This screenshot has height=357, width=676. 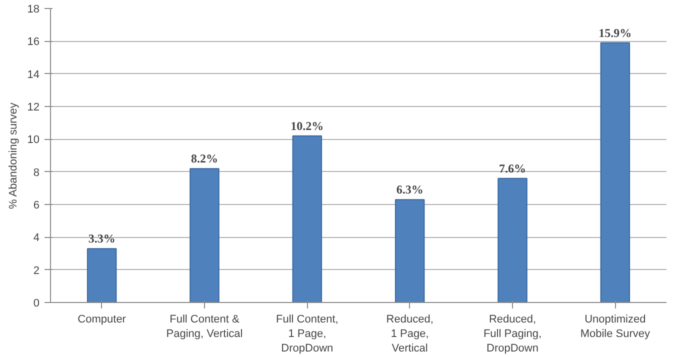 What do you see at coordinates (33, 74) in the screenshot?
I see `y-tick-label: 14` at bounding box center [33, 74].